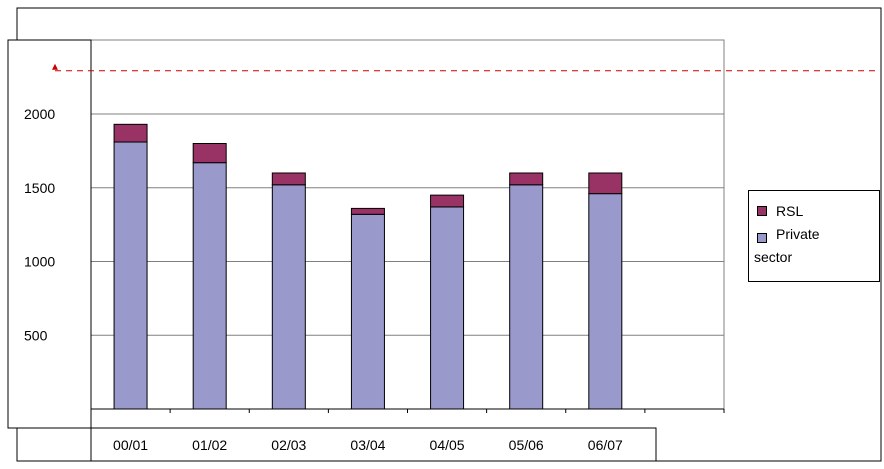 The width and height of the screenshot is (884, 469). Describe the element at coordinates (790, 211) in the screenshot. I see `legend-label-rsl: RSL` at that location.